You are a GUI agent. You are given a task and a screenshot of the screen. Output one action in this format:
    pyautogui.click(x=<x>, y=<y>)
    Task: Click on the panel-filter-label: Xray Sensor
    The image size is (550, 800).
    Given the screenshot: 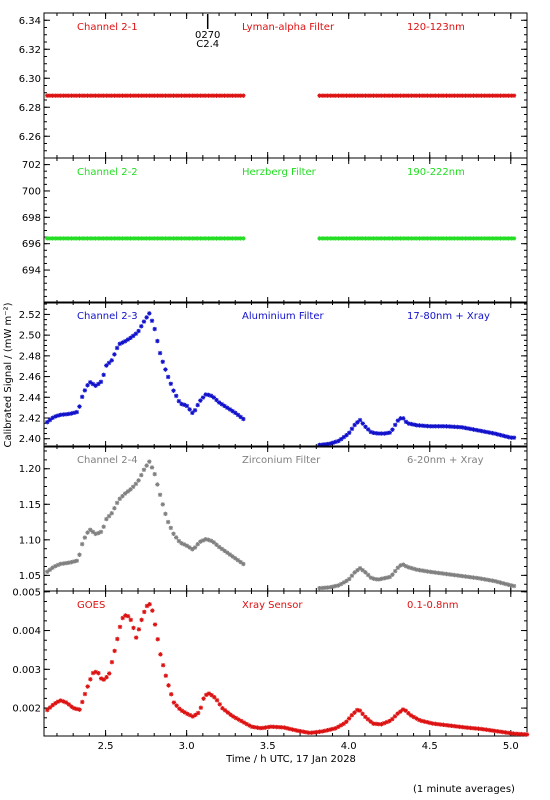 What is the action you would take?
    pyautogui.click(x=272, y=605)
    